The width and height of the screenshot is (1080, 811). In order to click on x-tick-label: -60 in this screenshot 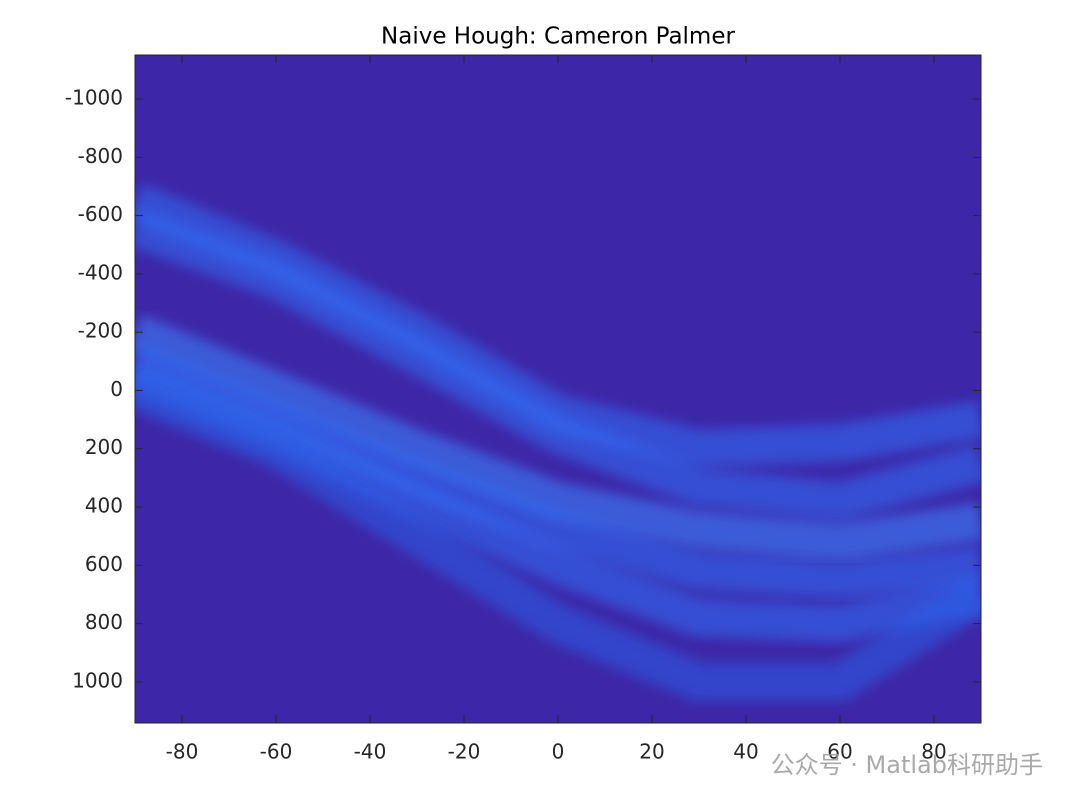, I will do `click(276, 752)`.